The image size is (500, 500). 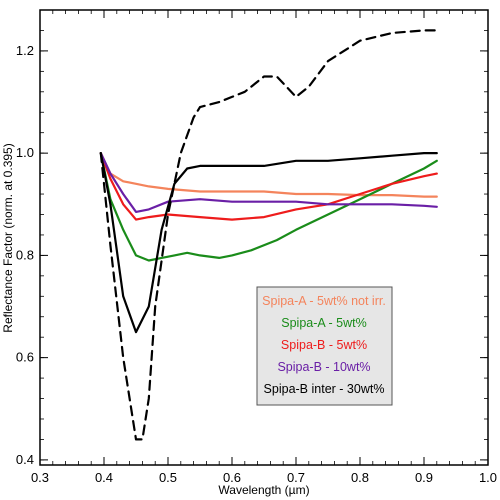 I want to click on x-tick-label: 1.0, so click(x=488, y=477).